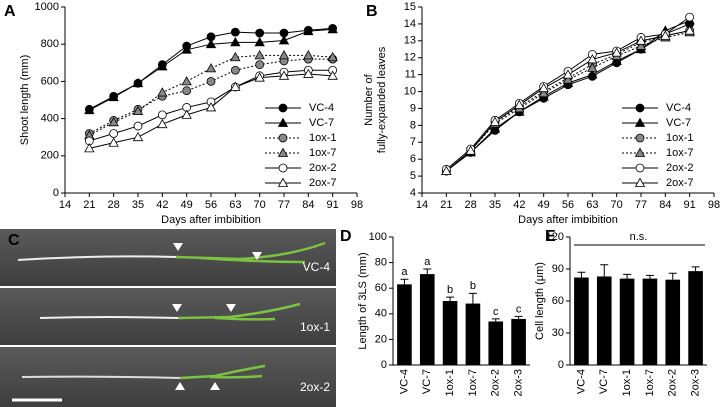 The height and width of the screenshot is (407, 722). Describe the element at coordinates (381, 263) in the screenshot. I see `y-tick-label: 80` at that location.